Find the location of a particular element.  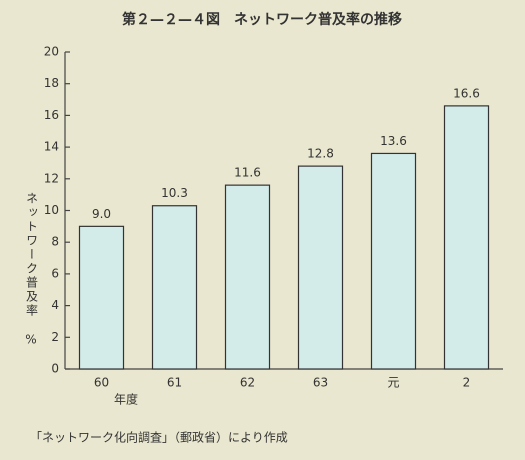

value-label: 16.6 is located at coordinates (466, 93).